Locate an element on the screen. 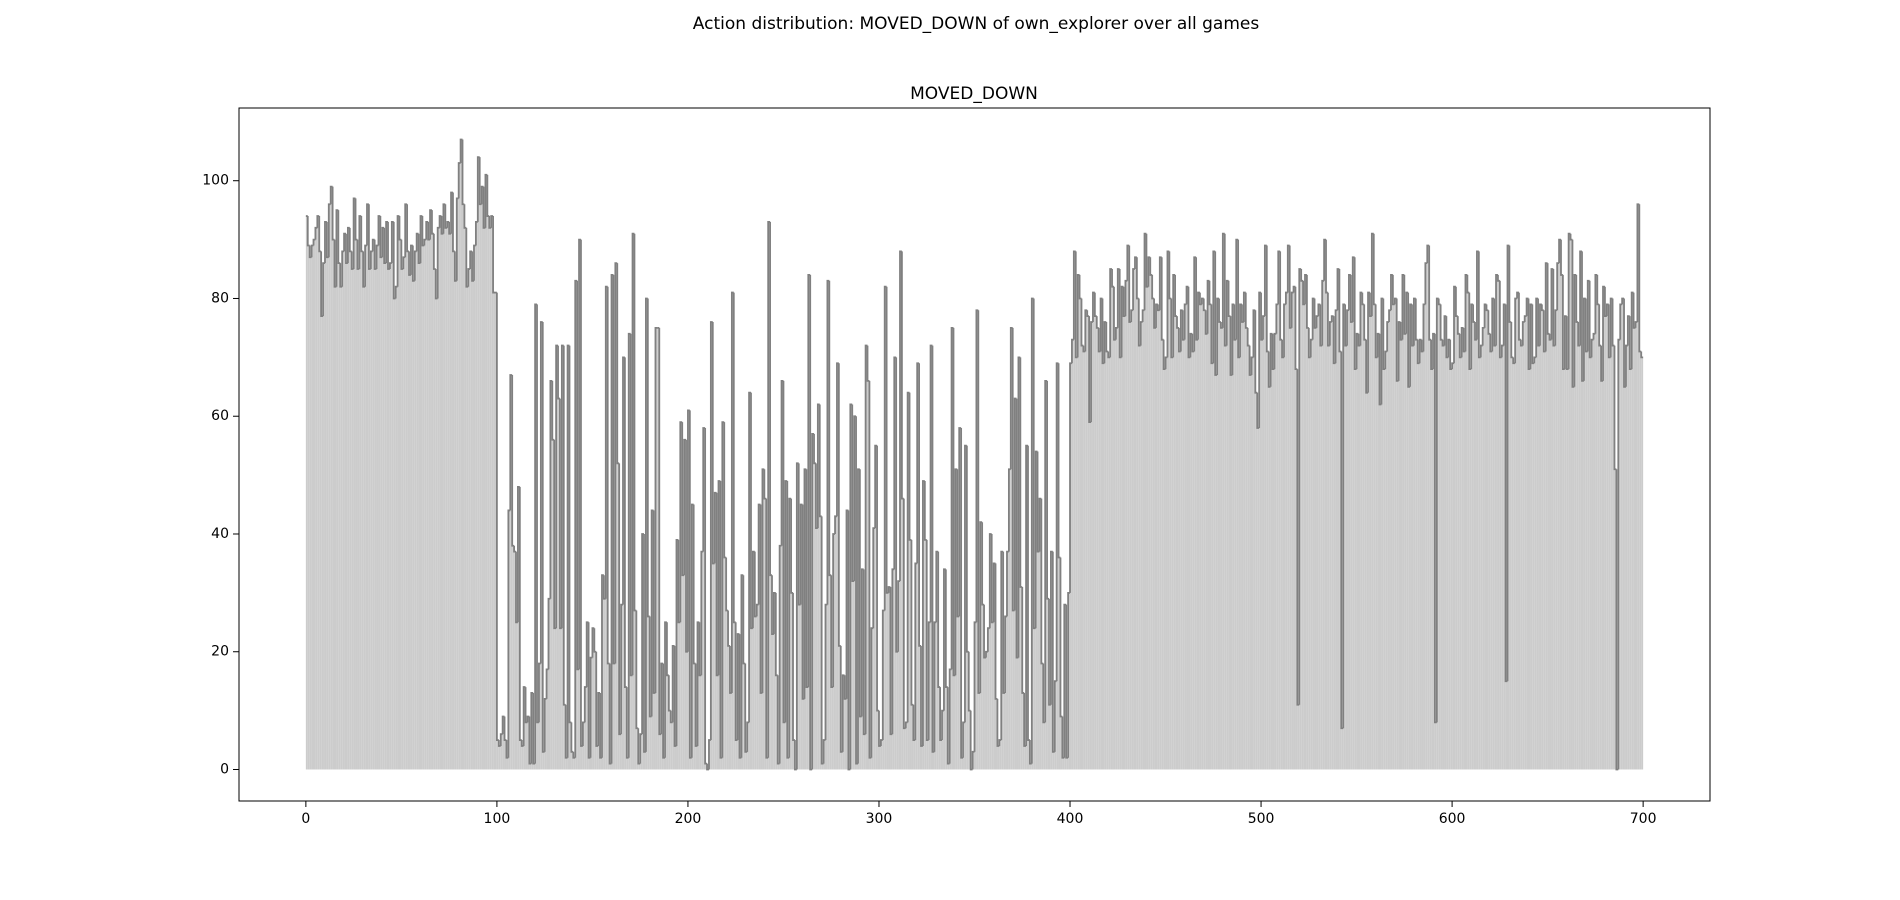 The image size is (1900, 900). axes-title: MOVED_DOWN is located at coordinates (974, 94).